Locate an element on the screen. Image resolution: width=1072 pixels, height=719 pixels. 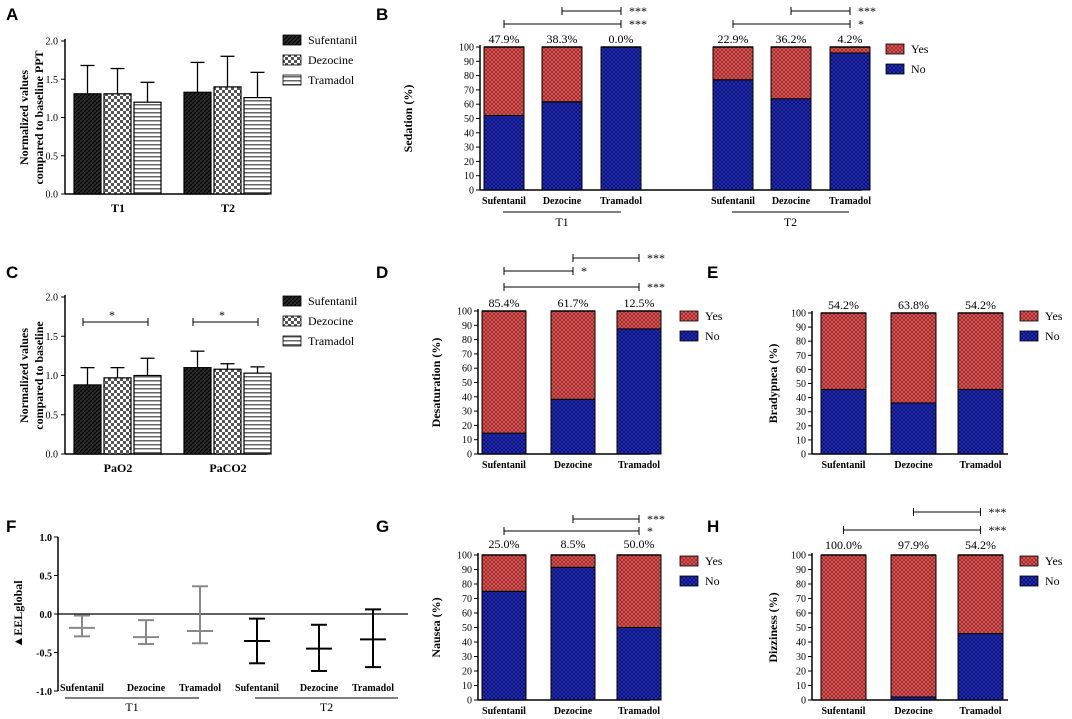
percent-label: 100.0% is located at coordinates (843, 545).